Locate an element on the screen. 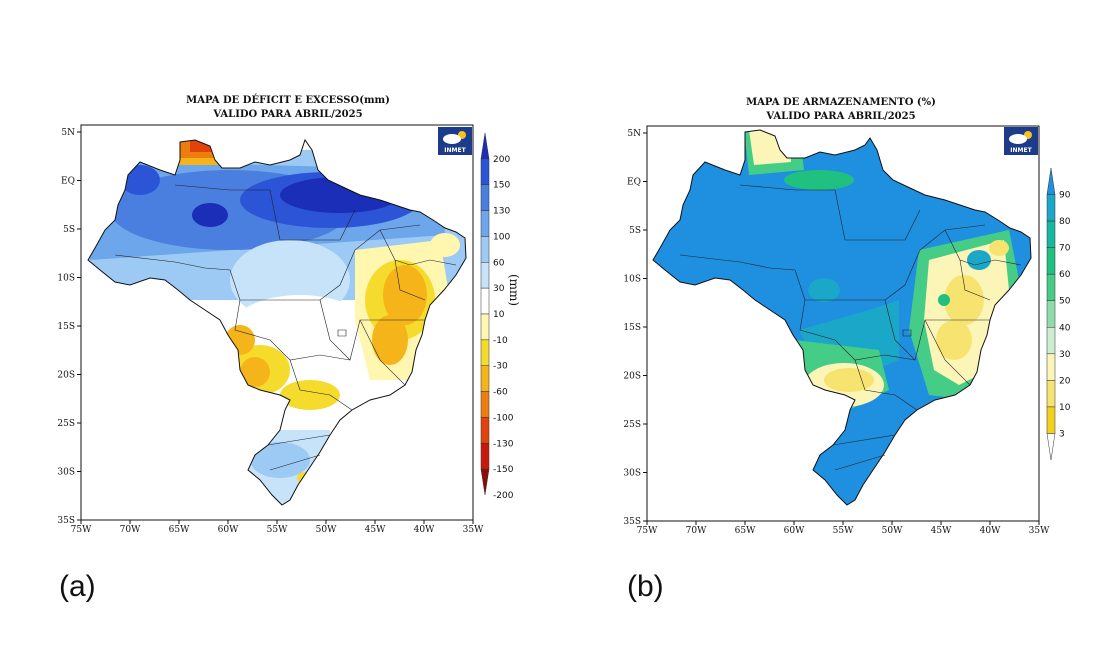 The image size is (1099, 667). y-tick-label: 30S is located at coordinates (66, 473).